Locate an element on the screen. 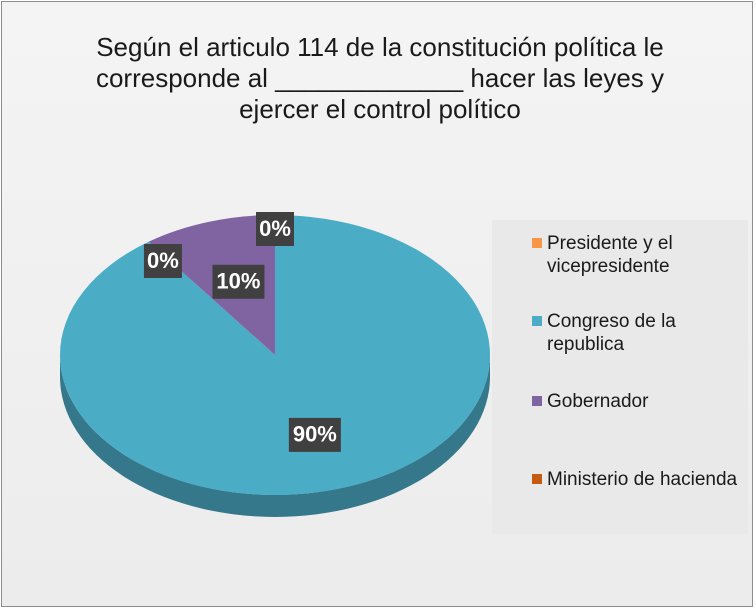  legend-item: Ministerio de hacienda is located at coordinates (638, 479).